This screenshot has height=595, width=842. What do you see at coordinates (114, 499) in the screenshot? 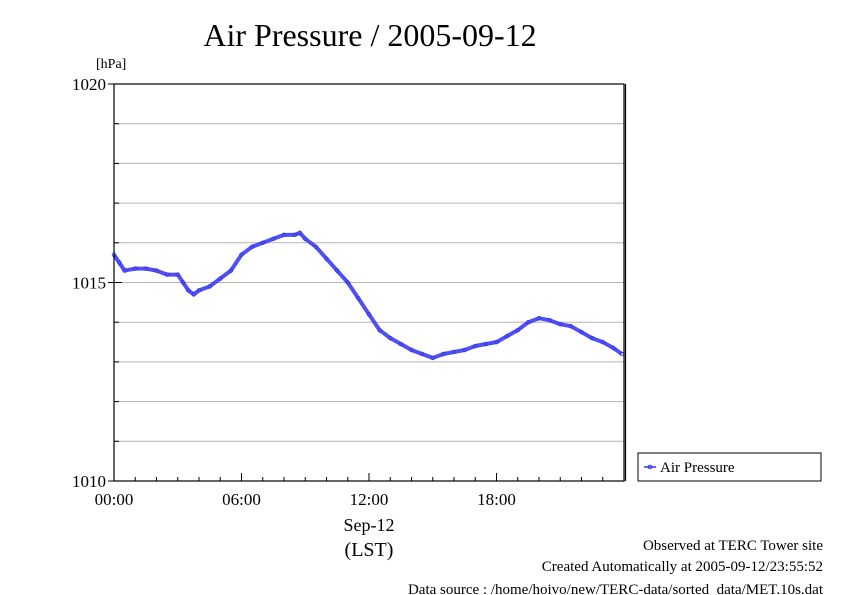
I see `x-tick-label: 00:00` at bounding box center [114, 499].